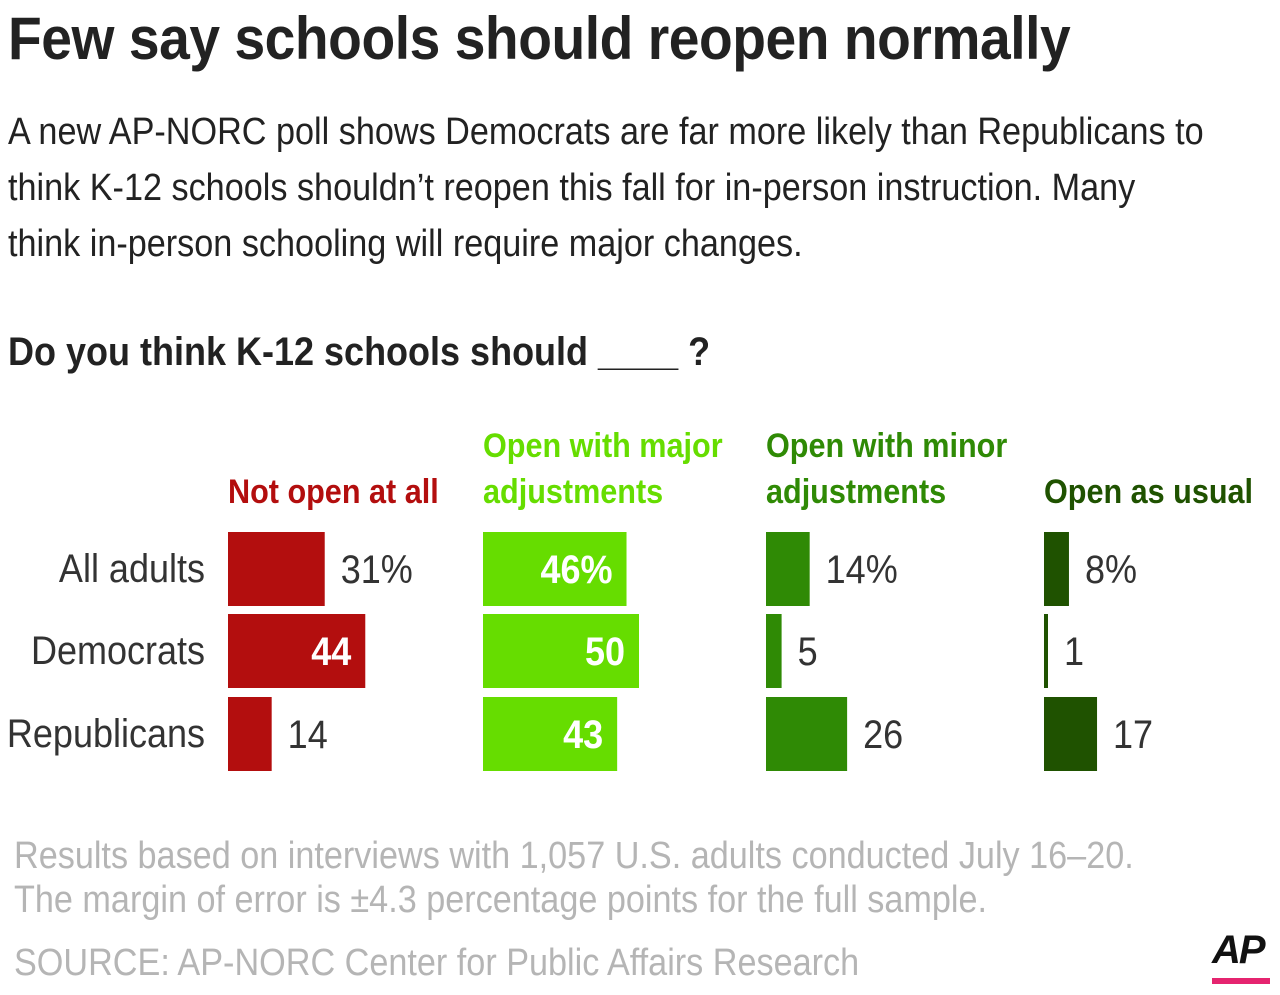 The image size is (1280, 995). Describe the element at coordinates (331, 652) in the screenshot. I see `data-label: 44` at that location.